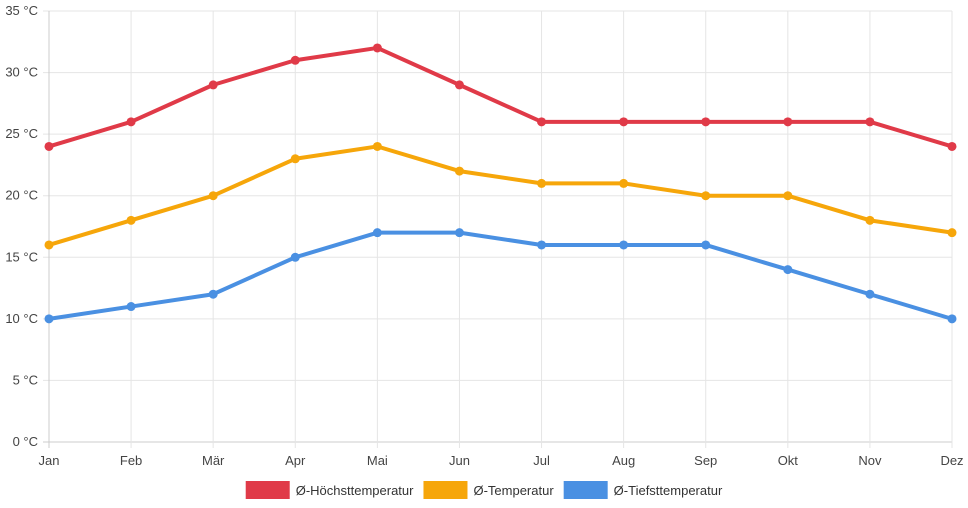  Describe the element at coordinates (377, 460) in the screenshot. I see `x-tick-label: Mai` at that location.